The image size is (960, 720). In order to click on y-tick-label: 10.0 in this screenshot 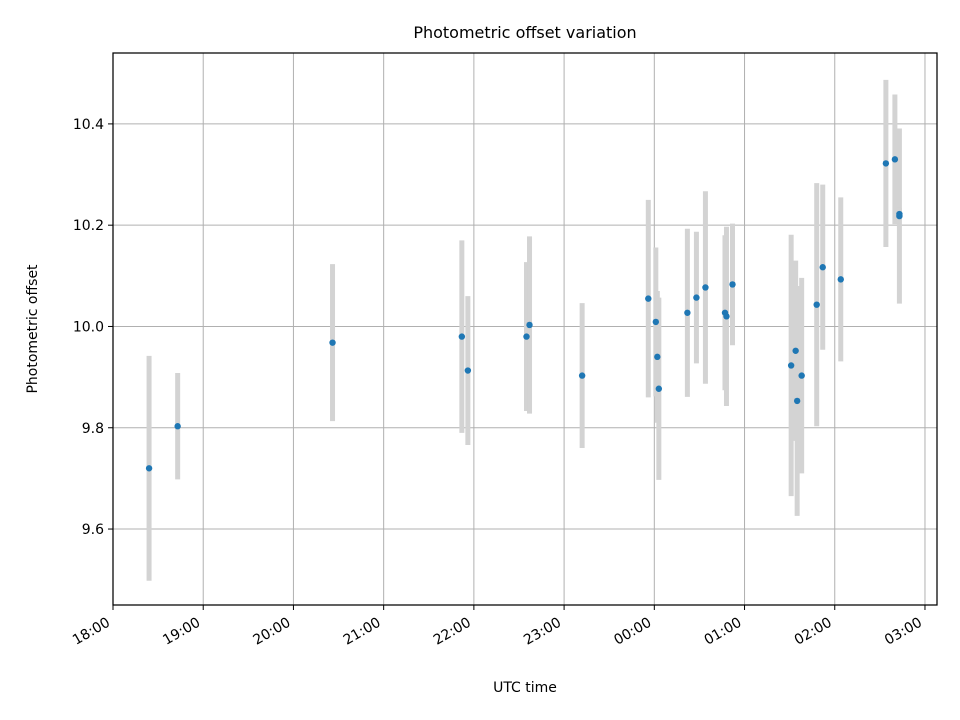, I will do `click(88, 327)`.